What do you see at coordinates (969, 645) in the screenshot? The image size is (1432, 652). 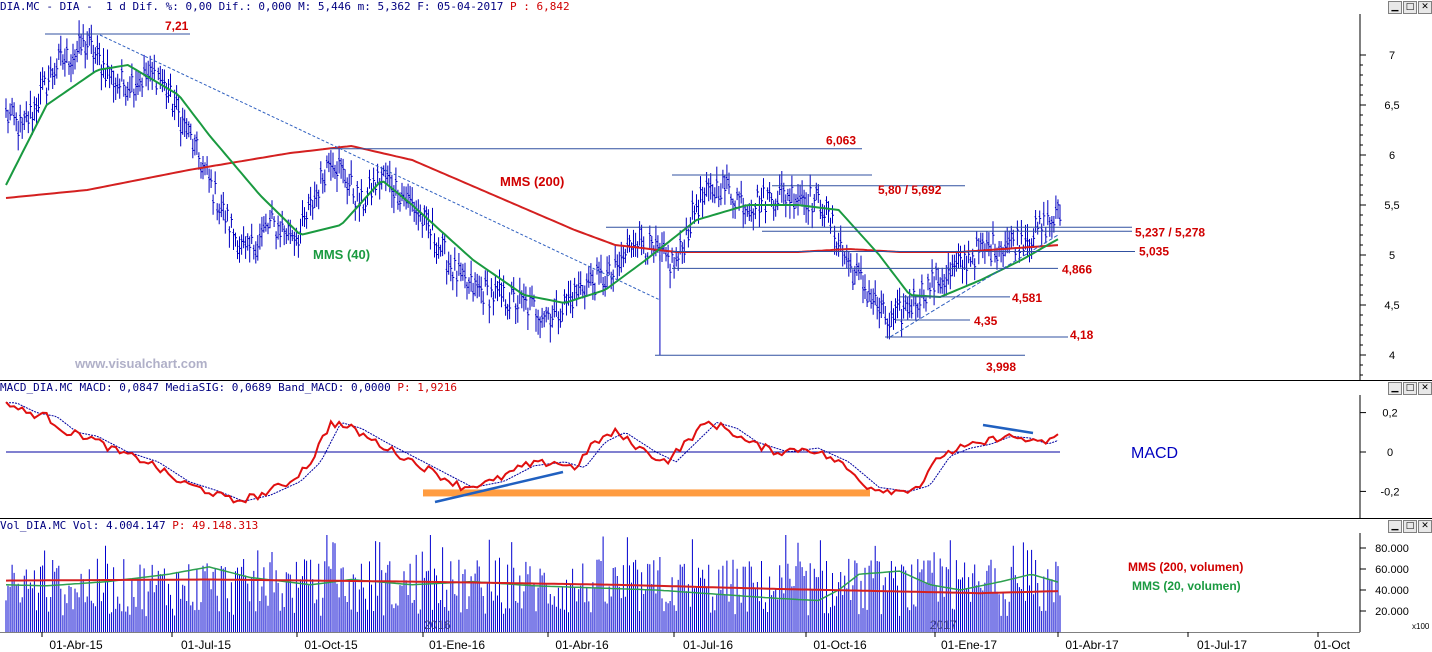 I see `x-tick-label: 01-Ene-17` at bounding box center [969, 645].